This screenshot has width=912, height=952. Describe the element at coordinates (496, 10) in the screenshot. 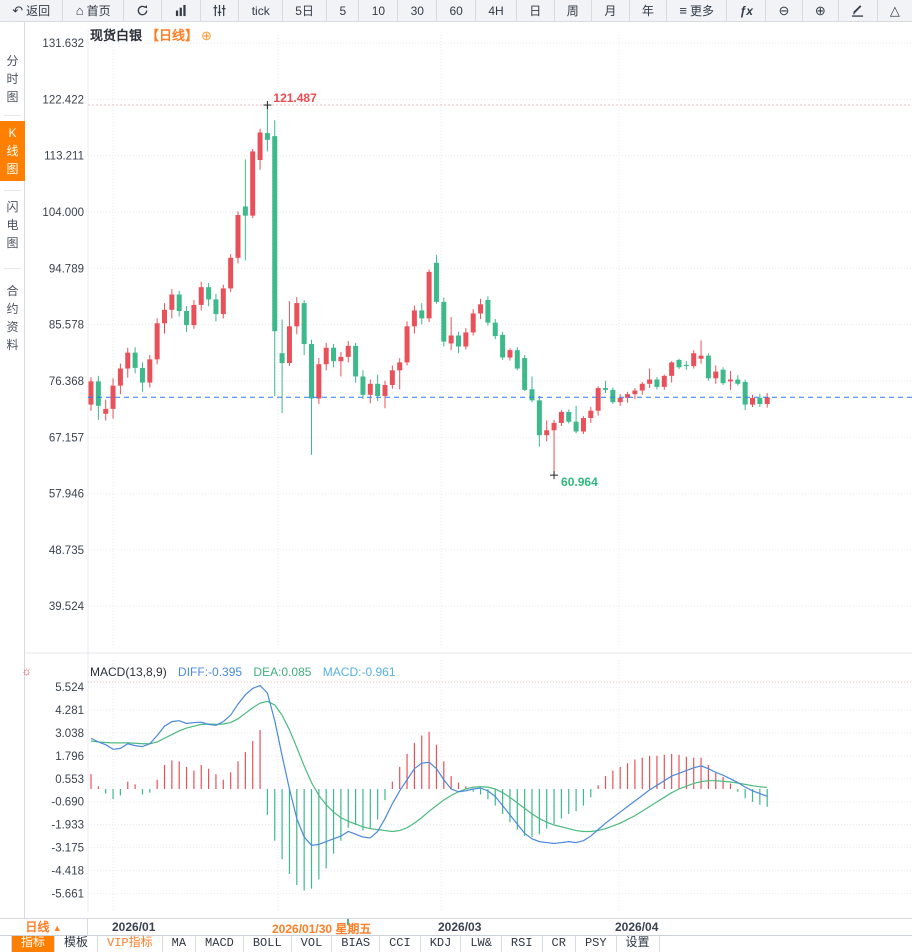

I see `period-4h-button: 4H` at that location.